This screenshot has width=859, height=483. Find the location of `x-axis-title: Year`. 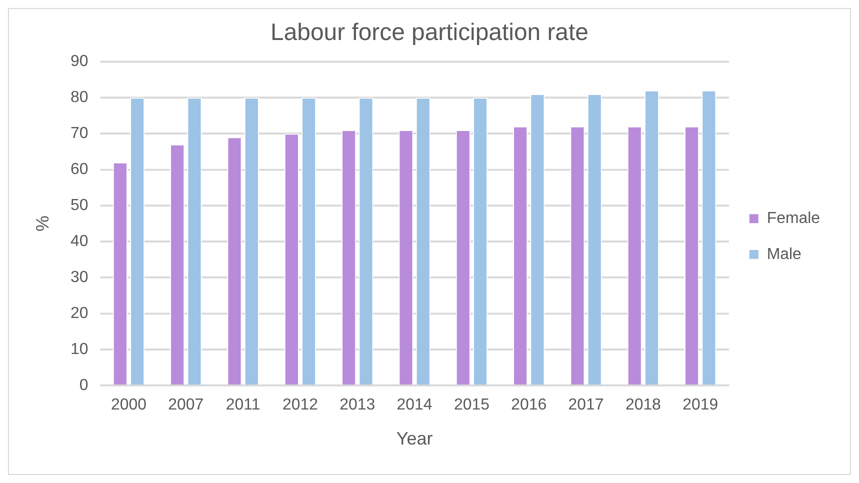

x-axis-title: Year is located at coordinates (414, 438).